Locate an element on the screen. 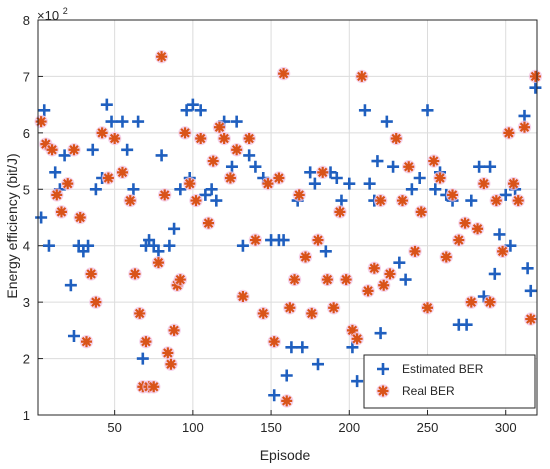 This screenshot has height=469, width=550. x-tick-label: 300 is located at coordinates (506, 427).